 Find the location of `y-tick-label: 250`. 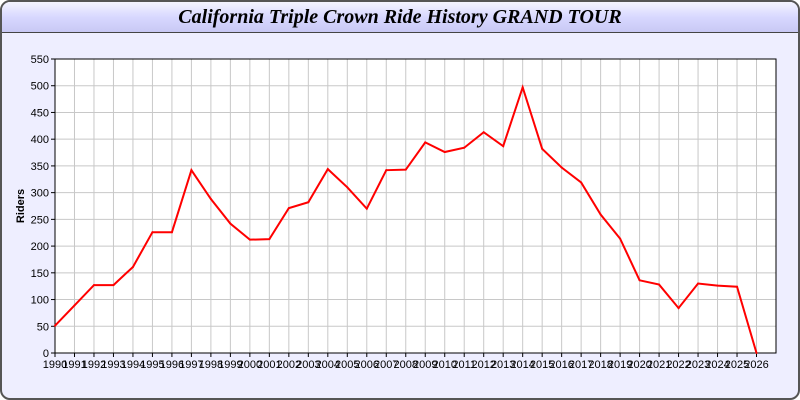

y-tick-label: 250 is located at coordinates (40, 220).